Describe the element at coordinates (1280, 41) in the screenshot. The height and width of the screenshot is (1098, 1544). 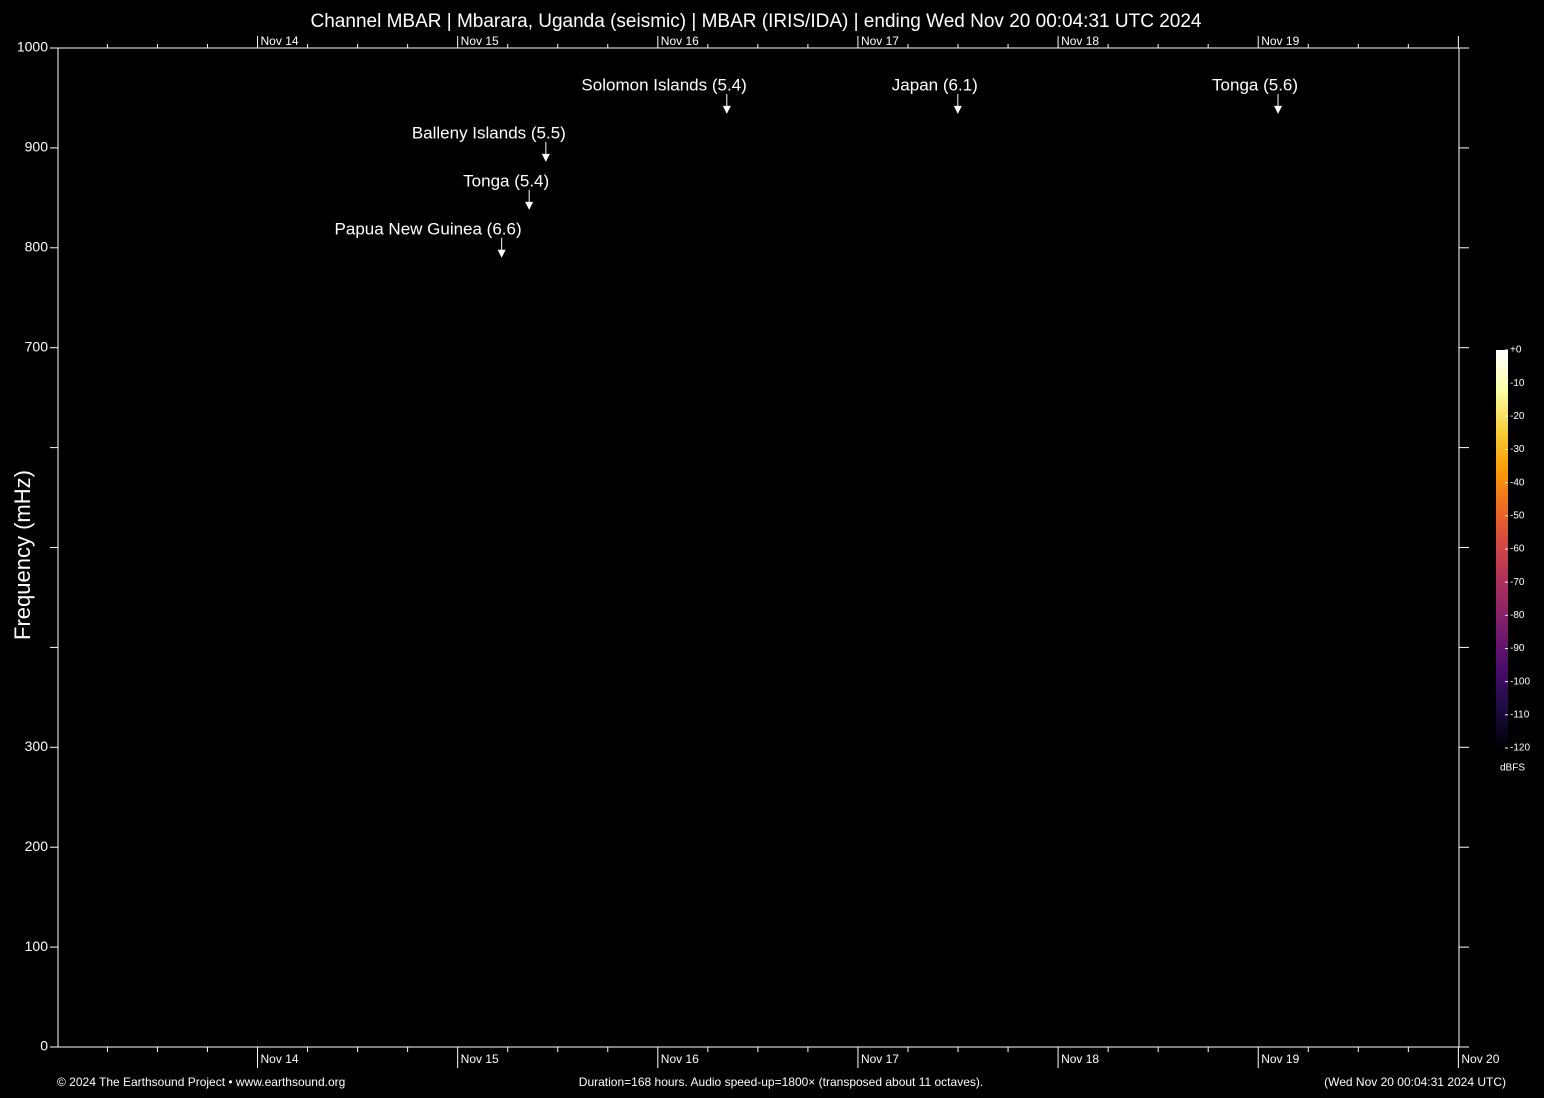
I see `x-tick-label-top: Nov 19` at that location.